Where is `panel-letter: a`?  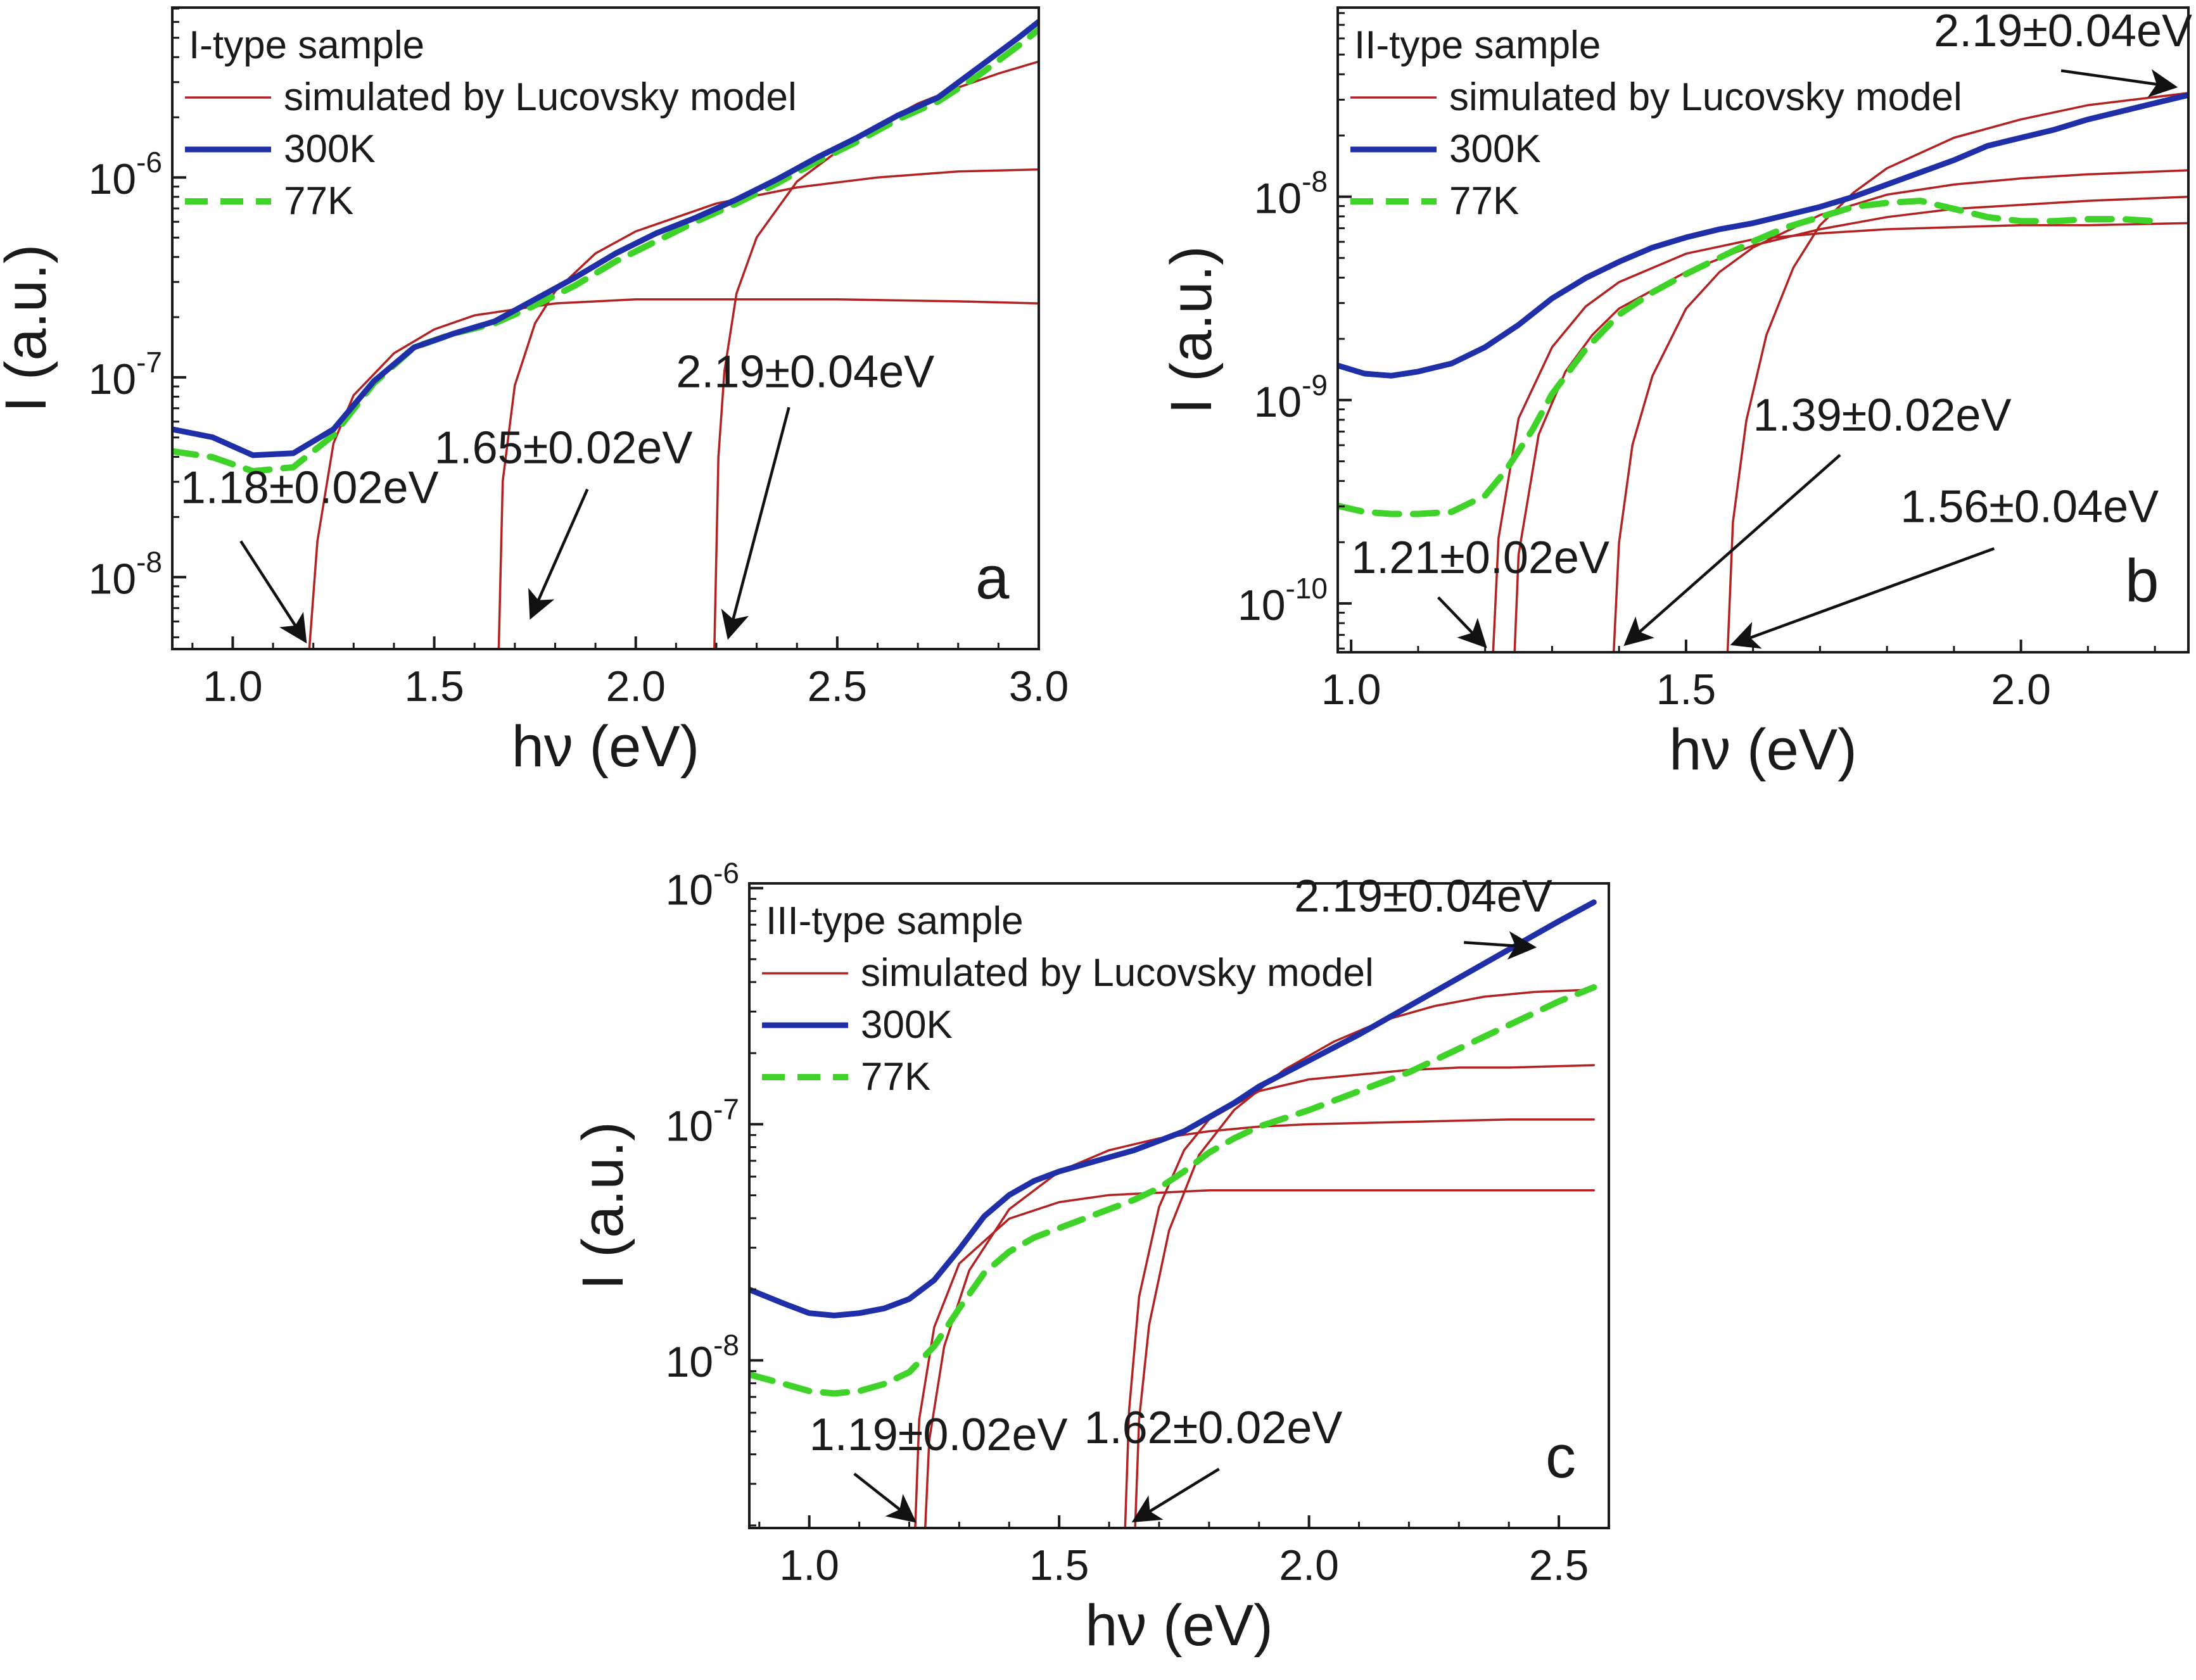
panel-letter: a is located at coordinates (992, 578).